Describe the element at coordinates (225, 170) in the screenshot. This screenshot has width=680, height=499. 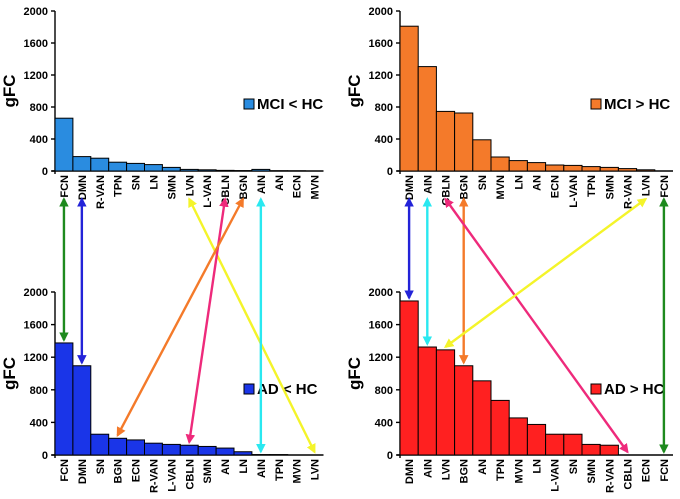
I see `bar-cbln` at that location.